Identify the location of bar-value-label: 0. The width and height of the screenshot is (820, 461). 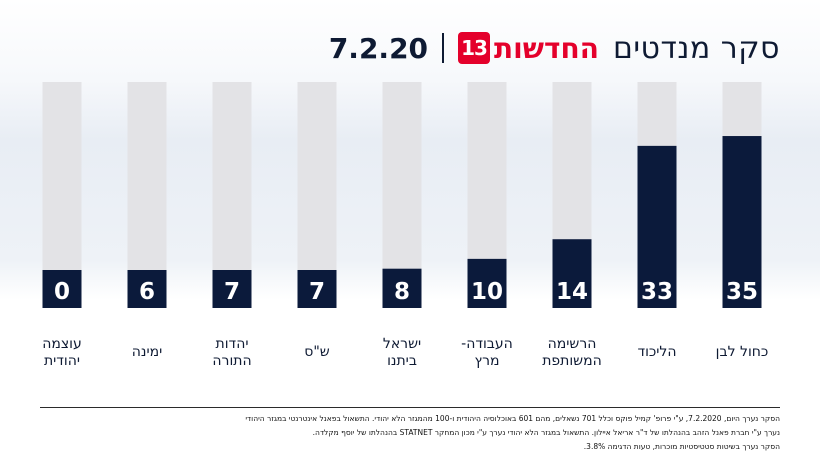
(62, 292).